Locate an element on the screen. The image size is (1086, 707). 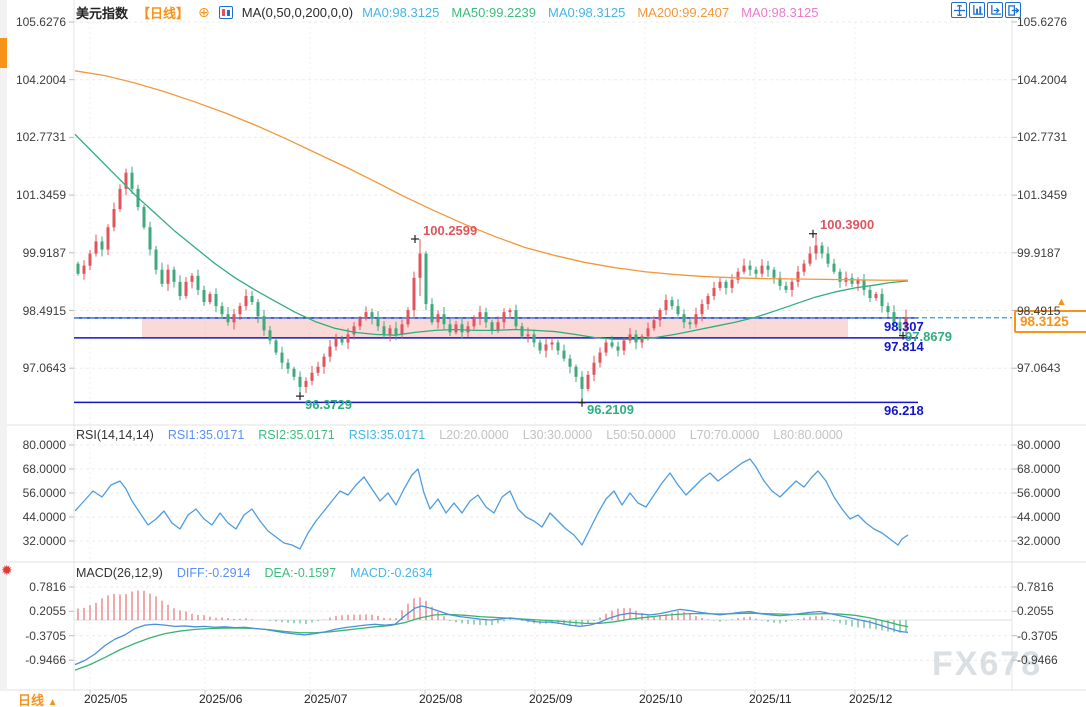
macd-value: DEA:-0.1597 is located at coordinates (300, 573).